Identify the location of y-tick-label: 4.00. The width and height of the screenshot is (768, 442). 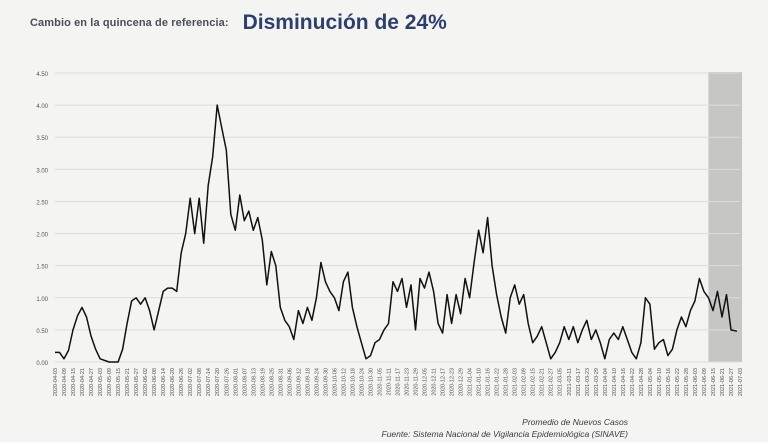
(42, 107).